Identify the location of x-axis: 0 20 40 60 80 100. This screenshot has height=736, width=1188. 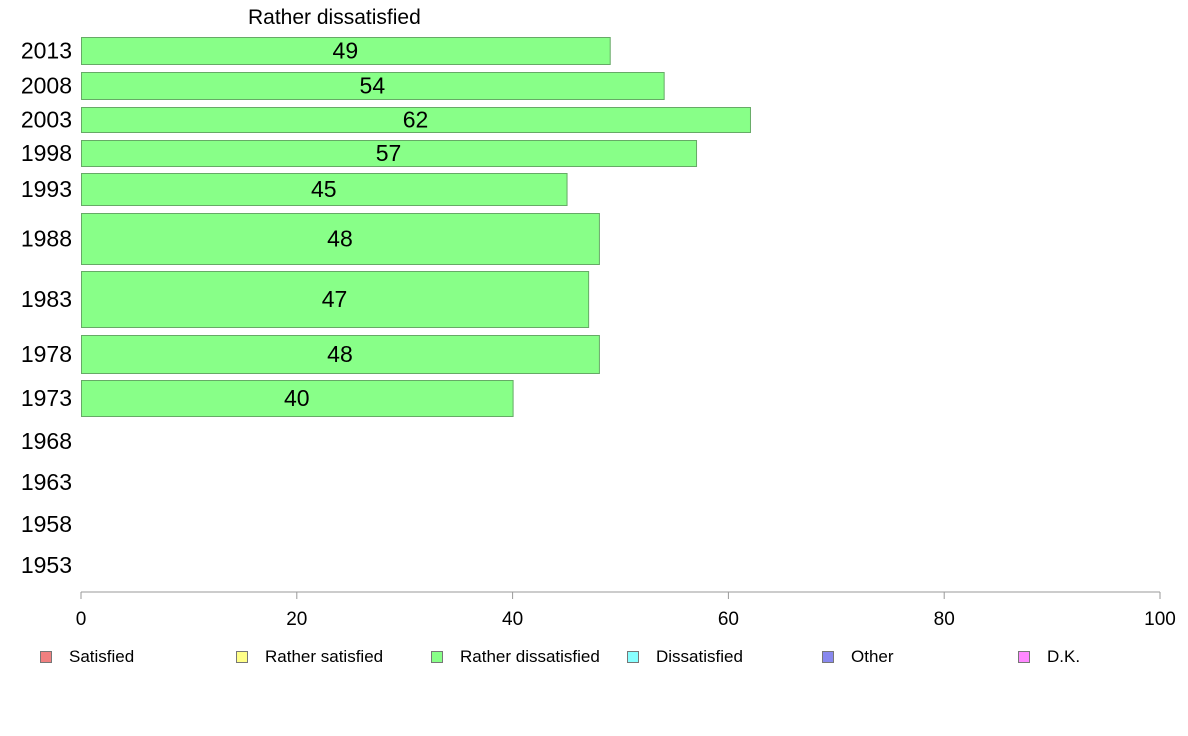
(626, 610).